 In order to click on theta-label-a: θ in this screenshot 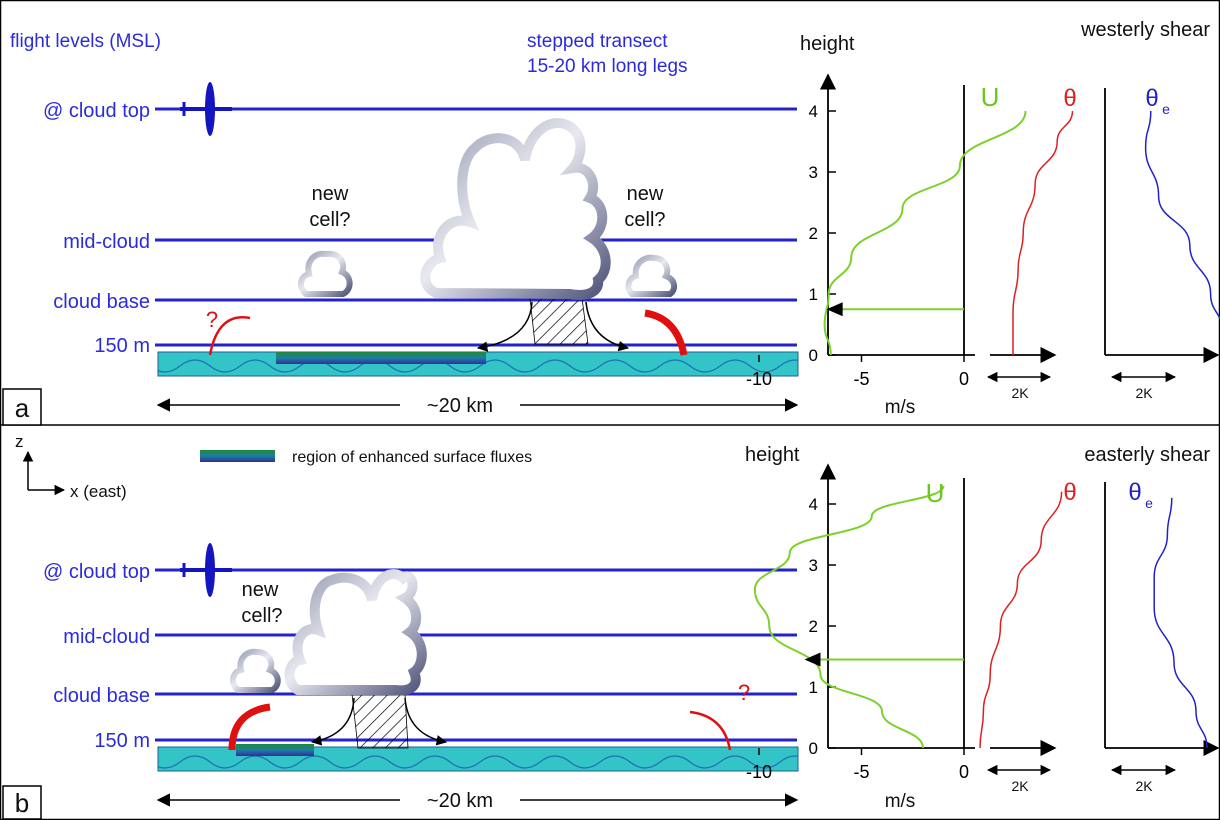, I will do `click(1069, 98)`.